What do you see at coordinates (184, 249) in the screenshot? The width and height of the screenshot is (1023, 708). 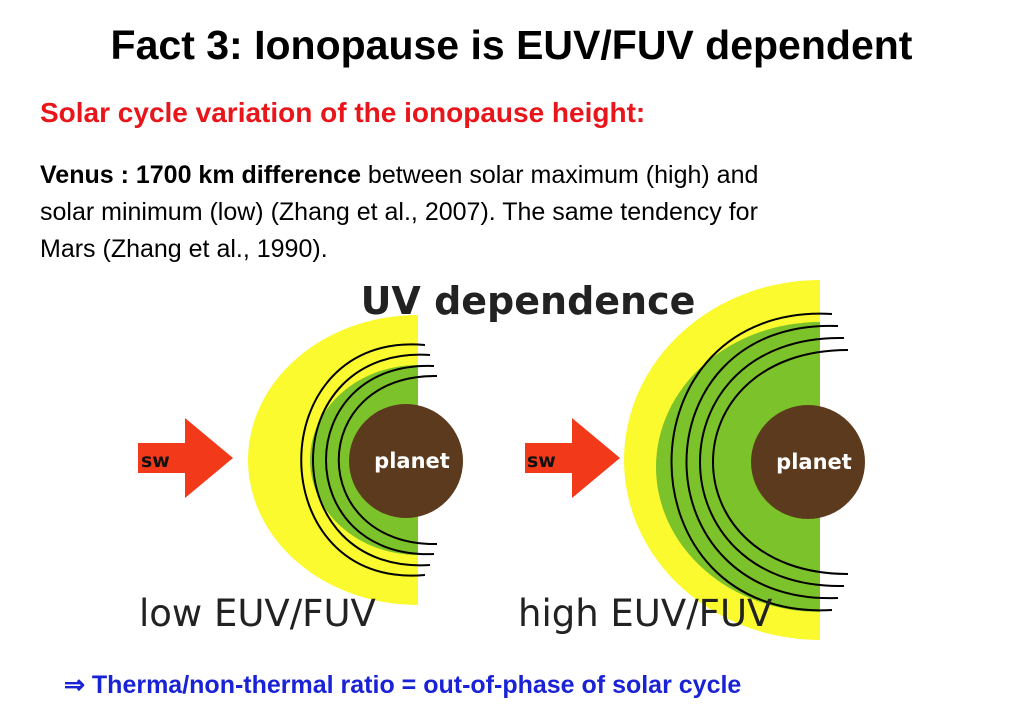 I see `paragraph-line-3: Mars (Zhang et al., 1990).` at bounding box center [184, 249].